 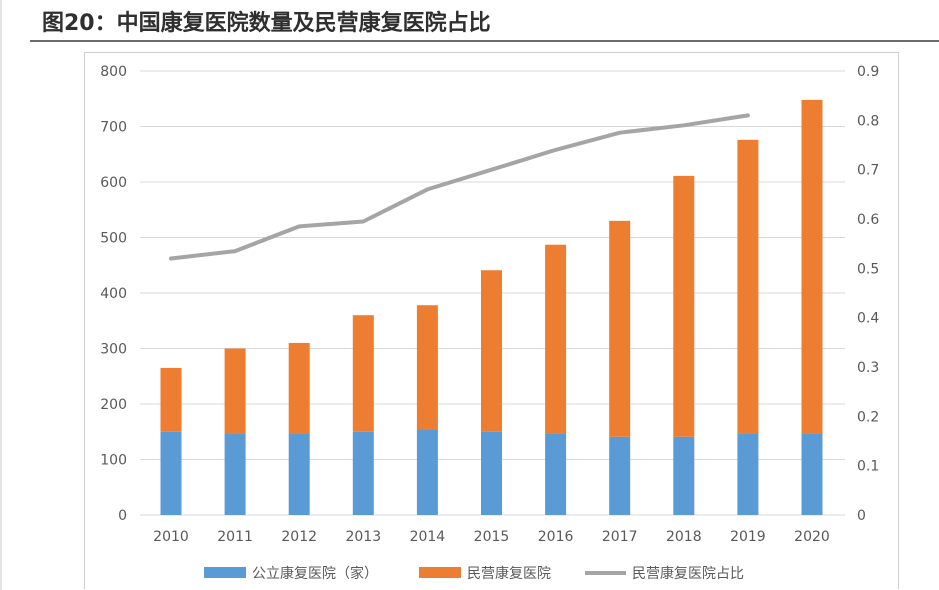 I want to click on bar-public-2012, so click(x=299, y=474).